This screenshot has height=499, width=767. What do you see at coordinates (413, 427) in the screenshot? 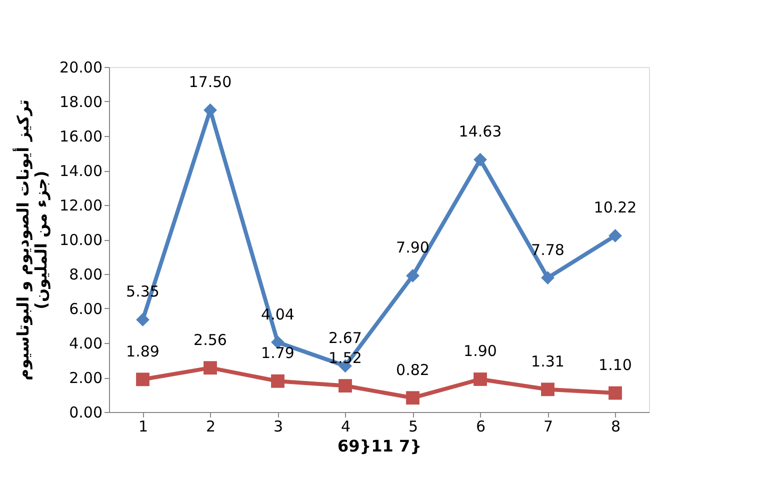
I see `x-tick-label: 5` at bounding box center [413, 427].